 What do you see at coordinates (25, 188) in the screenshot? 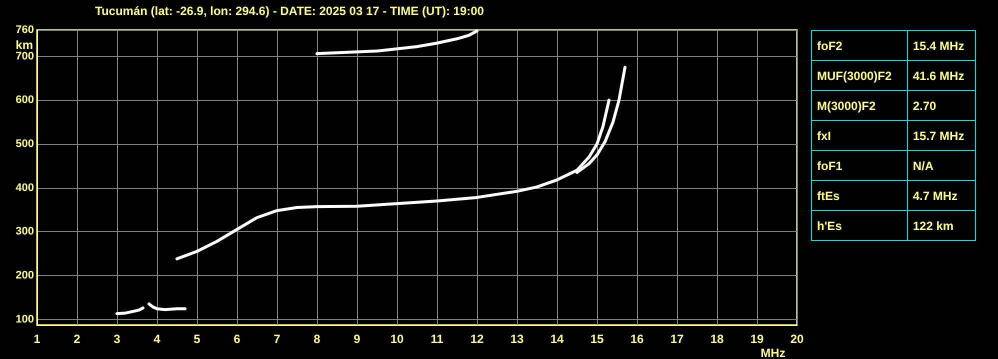
I see `y-tick-label: 400` at bounding box center [25, 188].